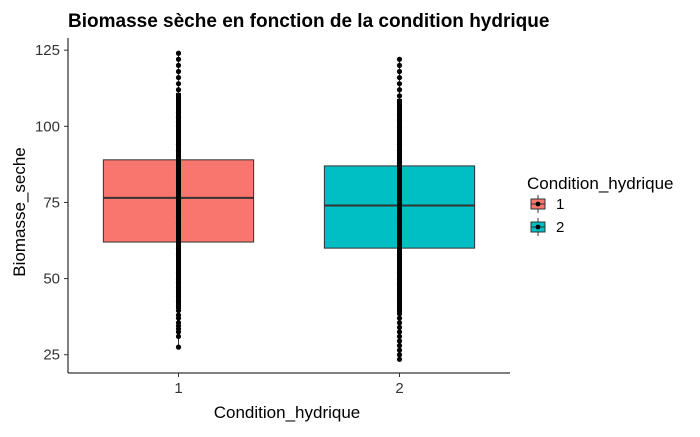  What do you see at coordinates (51, 279) in the screenshot?
I see `y-tick-label: 50` at bounding box center [51, 279].